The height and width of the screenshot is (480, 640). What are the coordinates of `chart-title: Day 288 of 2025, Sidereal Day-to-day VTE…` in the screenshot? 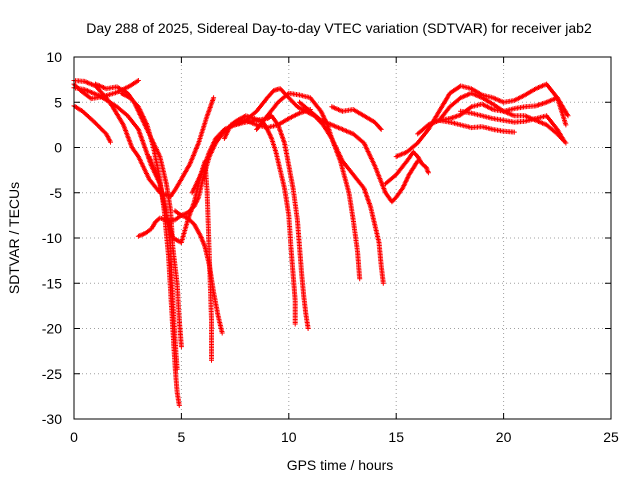 It's located at (339, 28).